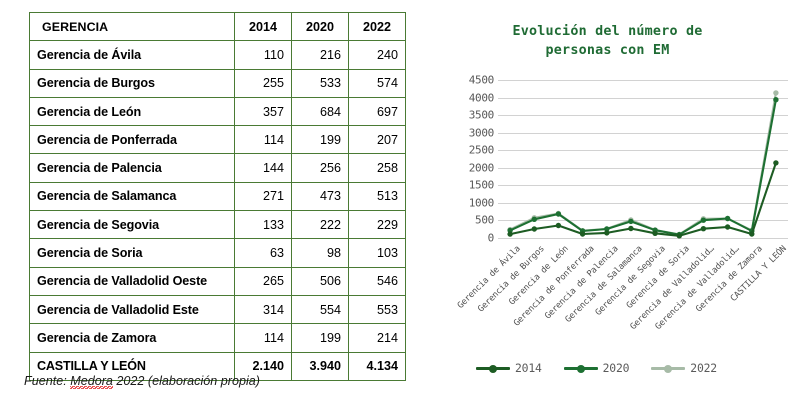  I want to click on cell-2014: 133, so click(263, 225).